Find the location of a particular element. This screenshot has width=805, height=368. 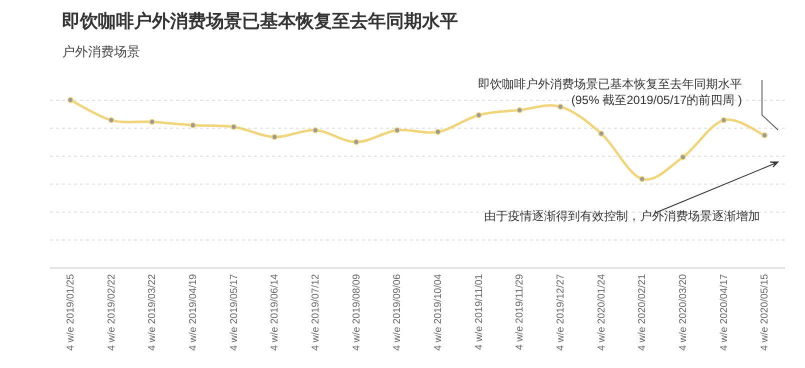

chart-subtitle: 户外消费场景 is located at coordinates (101, 51).